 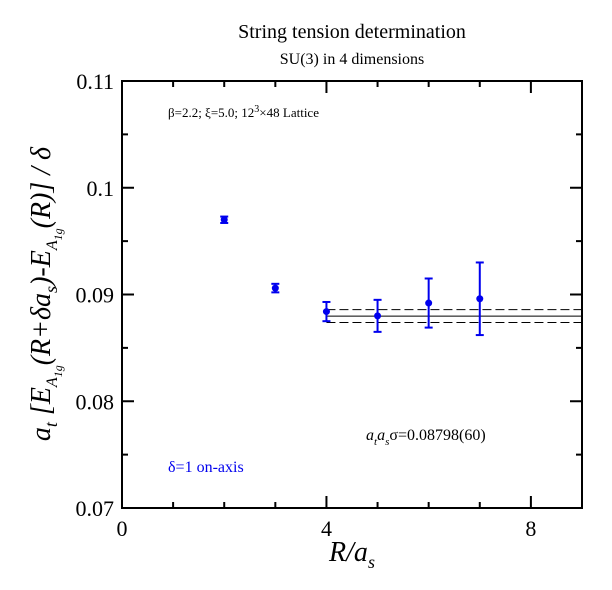 I want to click on y-tick-label: 0.08, so click(x=95, y=401).